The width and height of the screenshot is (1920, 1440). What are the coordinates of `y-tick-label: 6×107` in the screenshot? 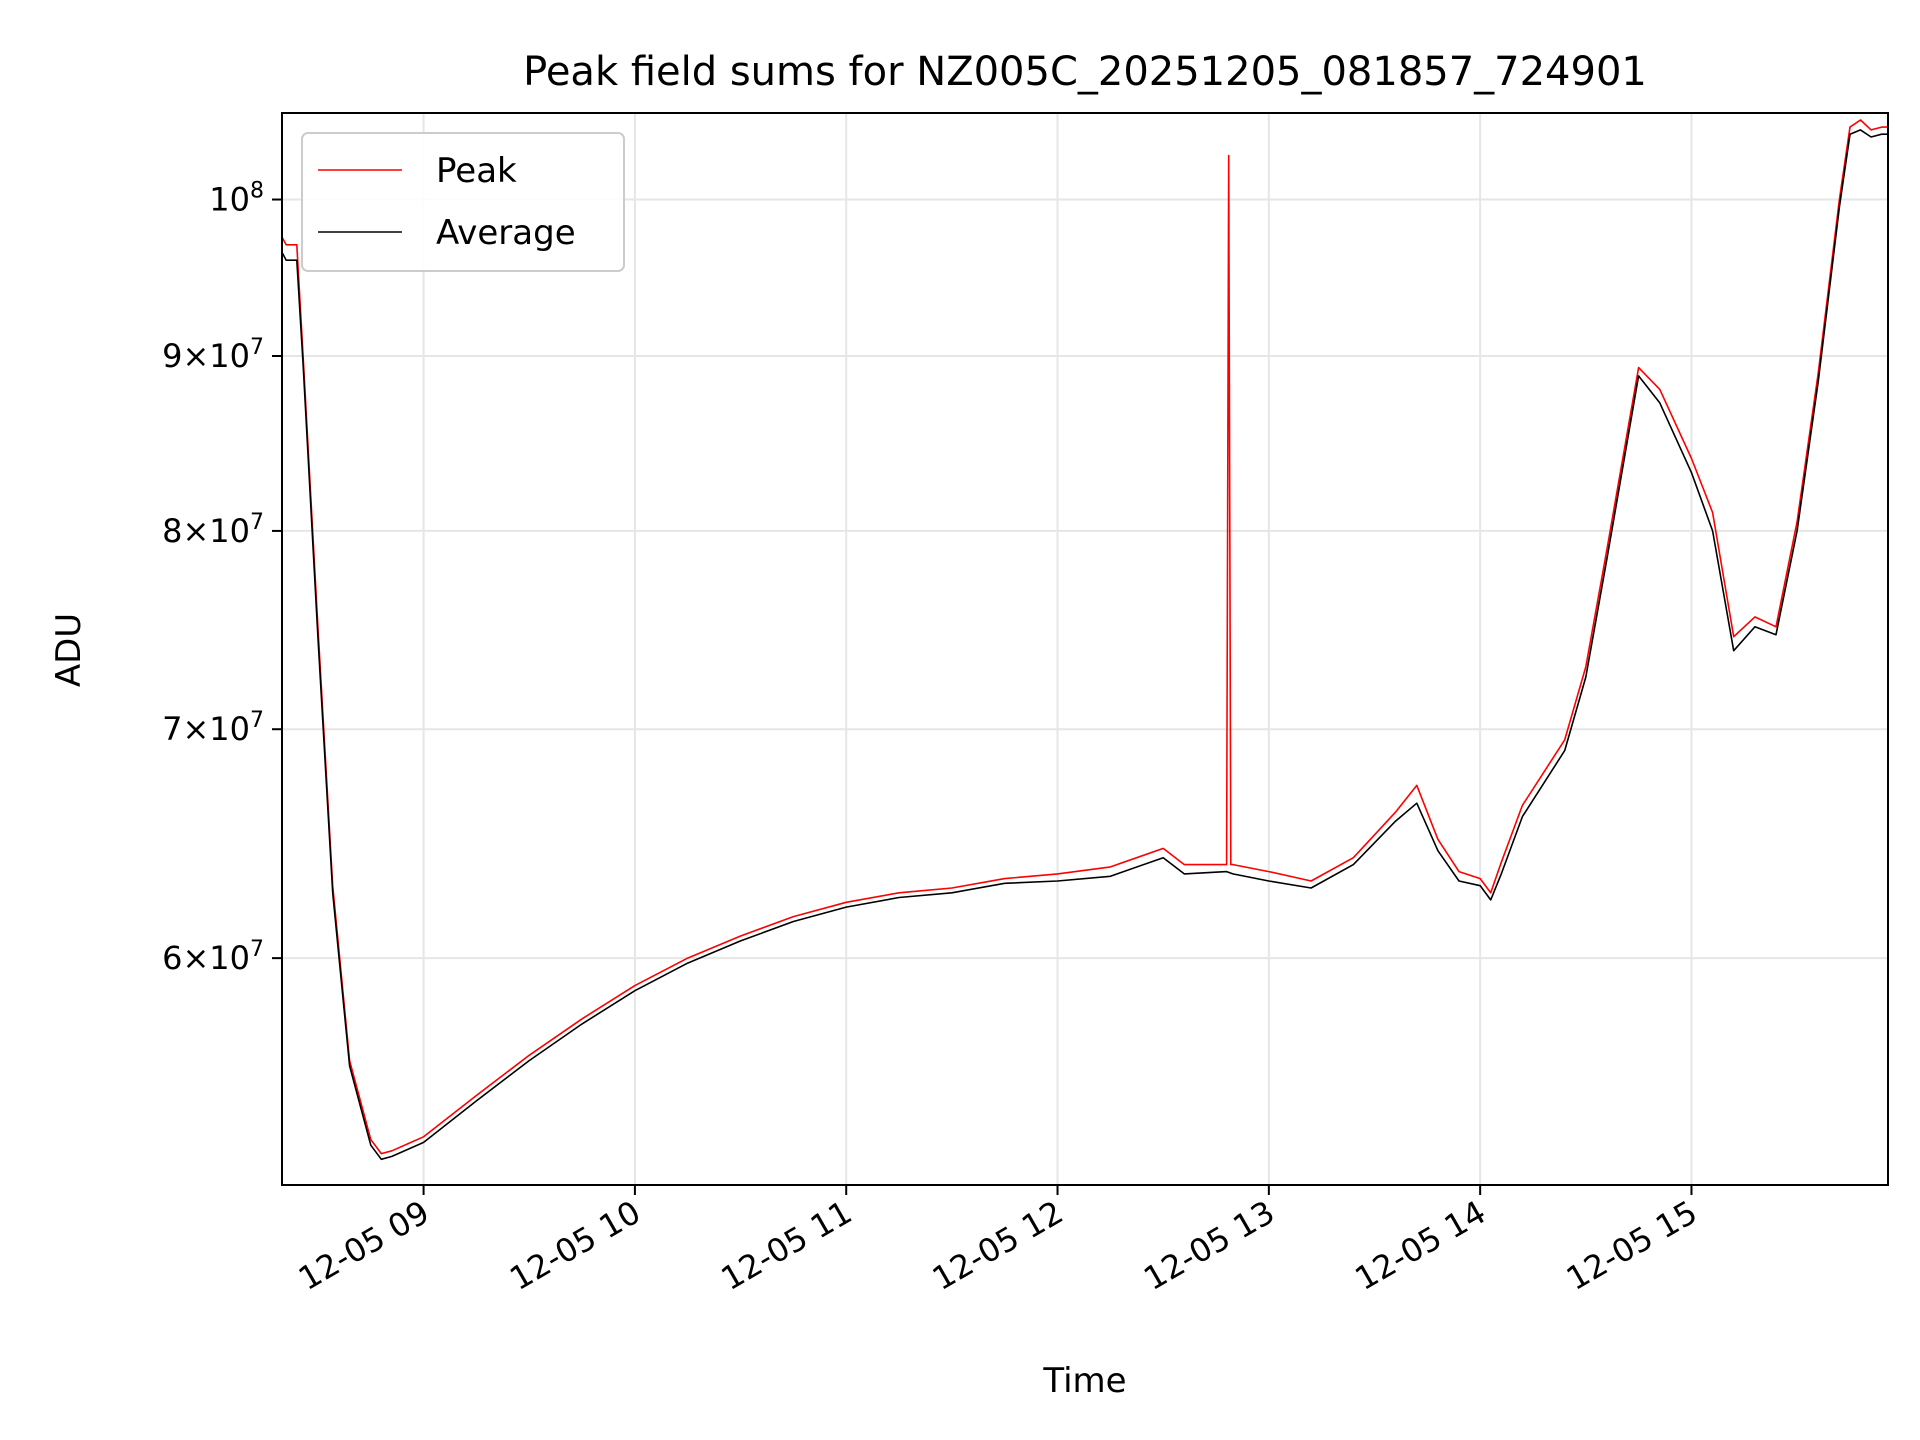 It's located at (213, 957).